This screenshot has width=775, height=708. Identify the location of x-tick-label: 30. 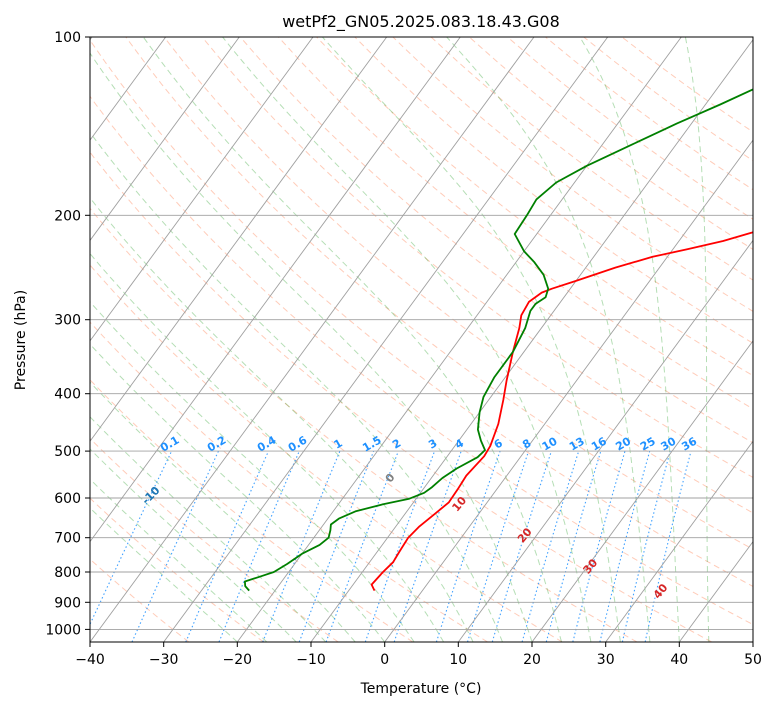
(606, 660).